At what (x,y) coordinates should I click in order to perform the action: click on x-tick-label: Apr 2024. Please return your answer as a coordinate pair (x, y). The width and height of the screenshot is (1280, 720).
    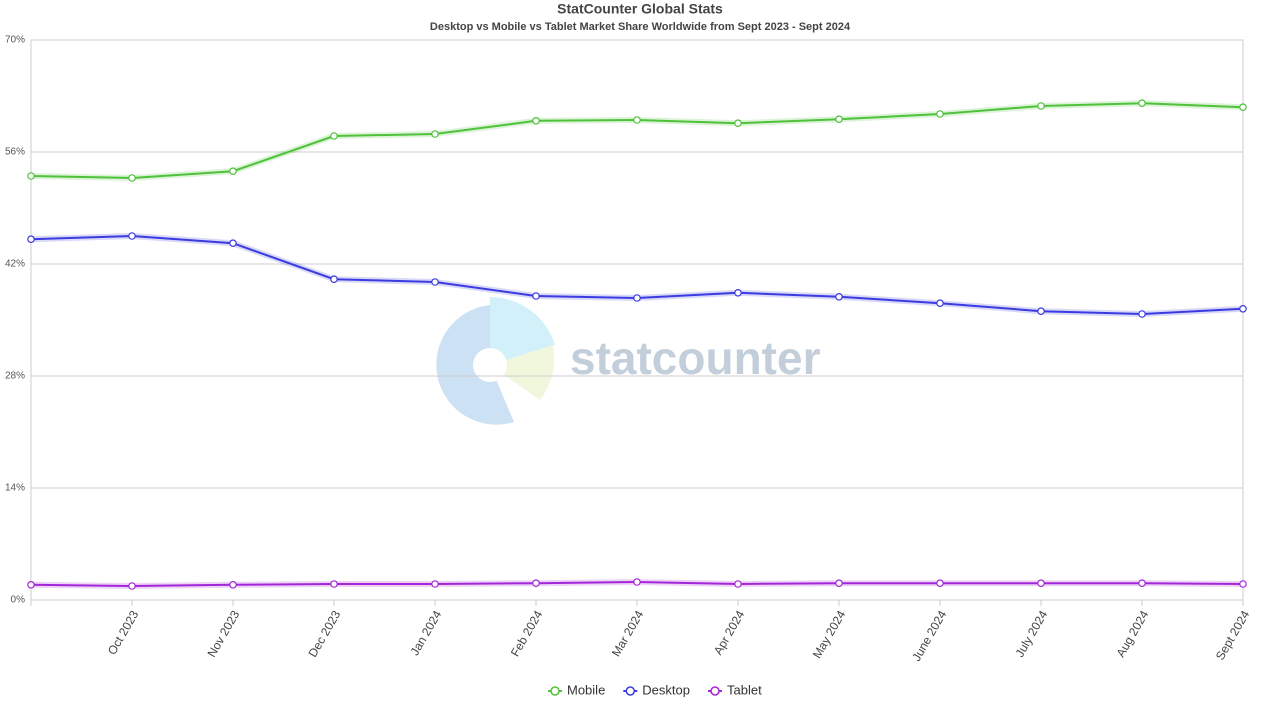
    Looking at the image, I should click on (729, 632).